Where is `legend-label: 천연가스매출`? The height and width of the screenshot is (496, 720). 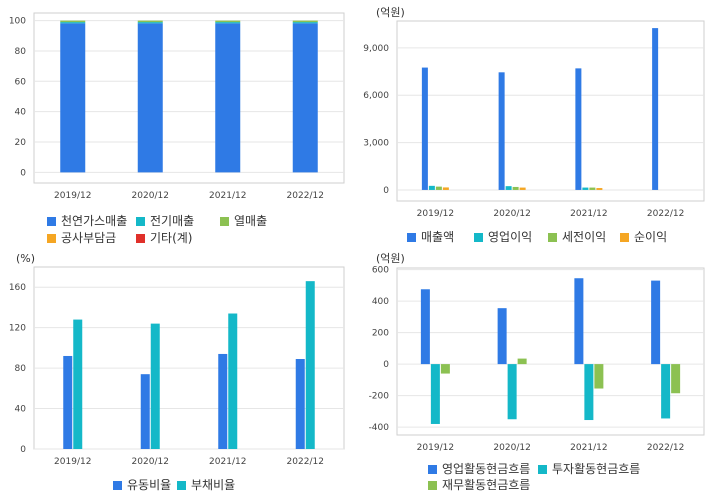
legend-label: 천연가스매출 is located at coordinates (94, 221).